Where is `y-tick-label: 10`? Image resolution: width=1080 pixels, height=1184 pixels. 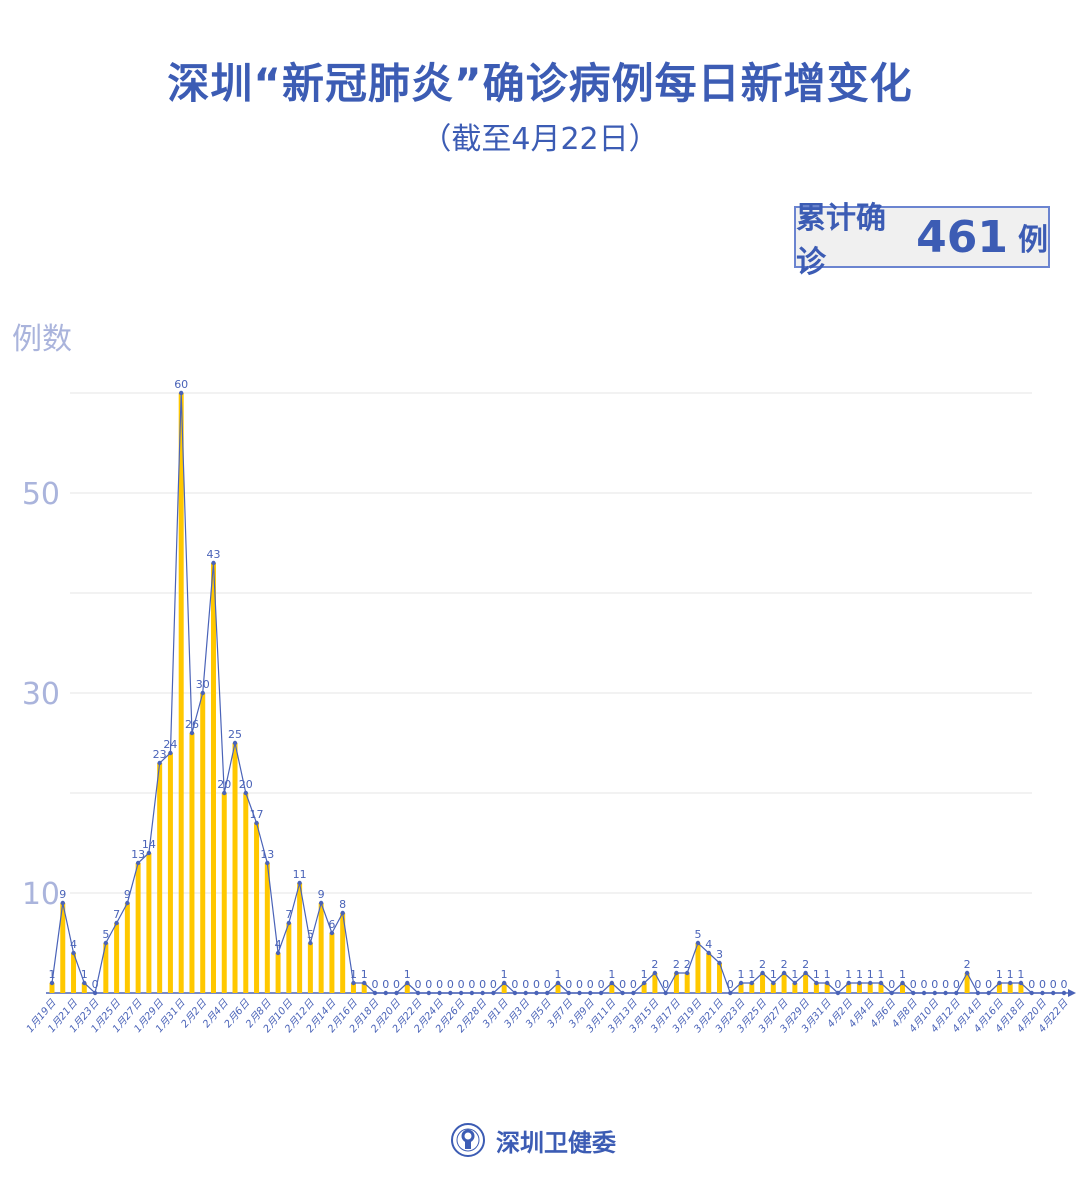 y-tick-label: 10 is located at coordinates (41, 894).